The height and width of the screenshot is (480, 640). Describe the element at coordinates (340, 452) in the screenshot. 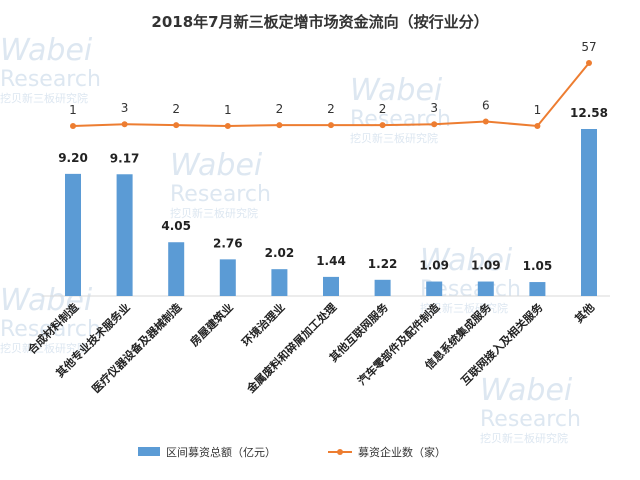

I see `legend-line-marker` at that location.